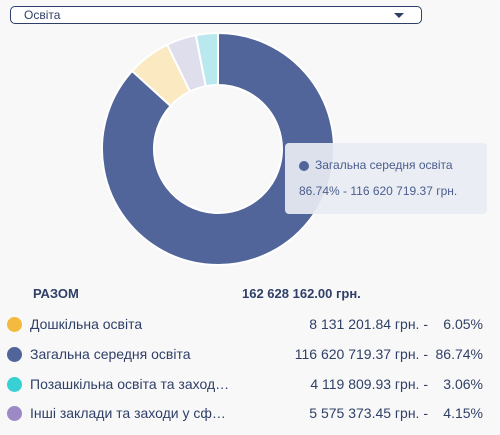  Describe the element at coordinates (459, 354) in the screenshot. I see `legend-percent: 86.74%` at that location.